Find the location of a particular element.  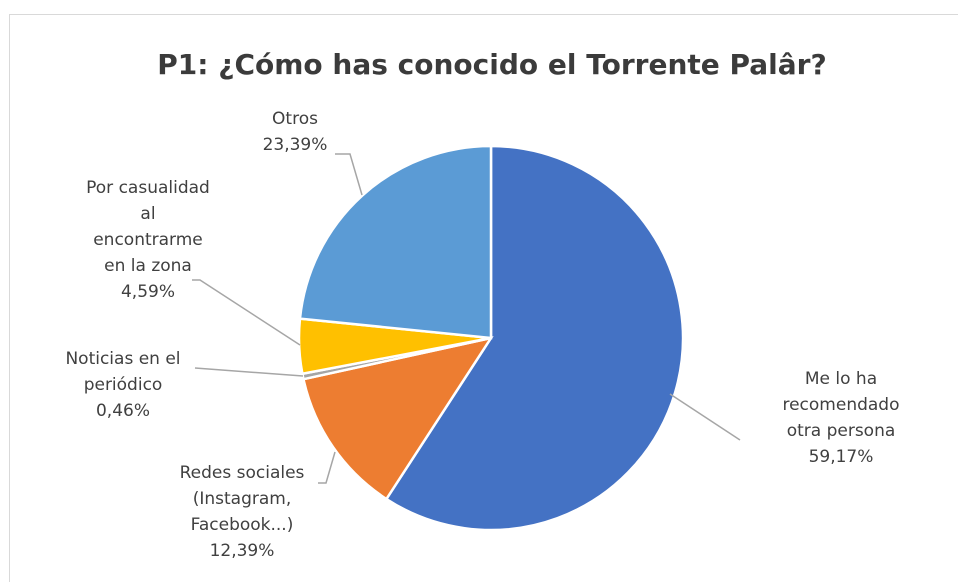

data-label-value: 23,39% is located at coordinates (295, 145).